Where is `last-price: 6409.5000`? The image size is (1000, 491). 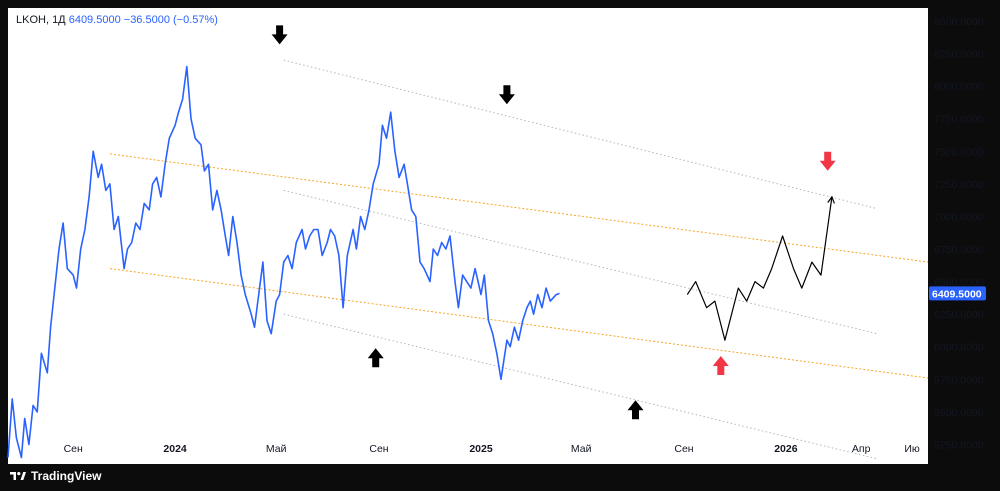 last-price: 6409.5000 is located at coordinates (94, 20).